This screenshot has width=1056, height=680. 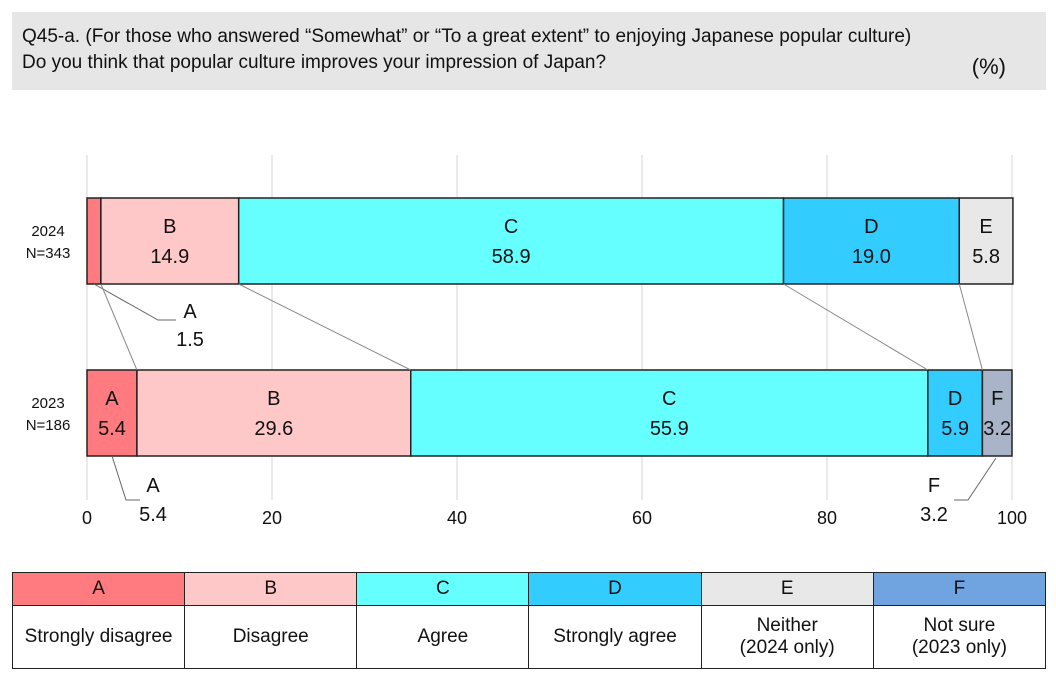 What do you see at coordinates (511, 227) in the screenshot?
I see `segment-letter-2024-C: C` at bounding box center [511, 227].